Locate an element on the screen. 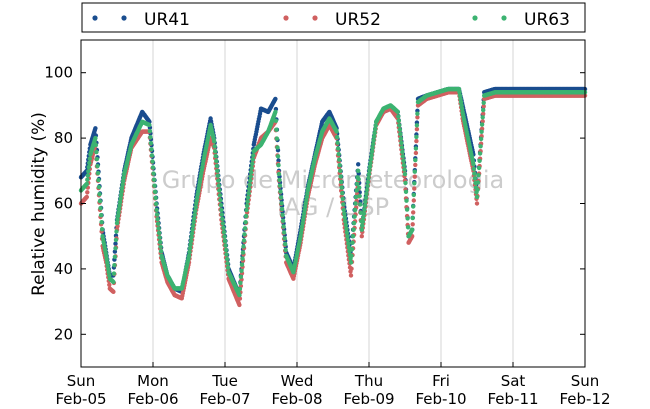 This screenshot has width=650, height=409. data-point-UR41 is located at coordinates (278, 160).